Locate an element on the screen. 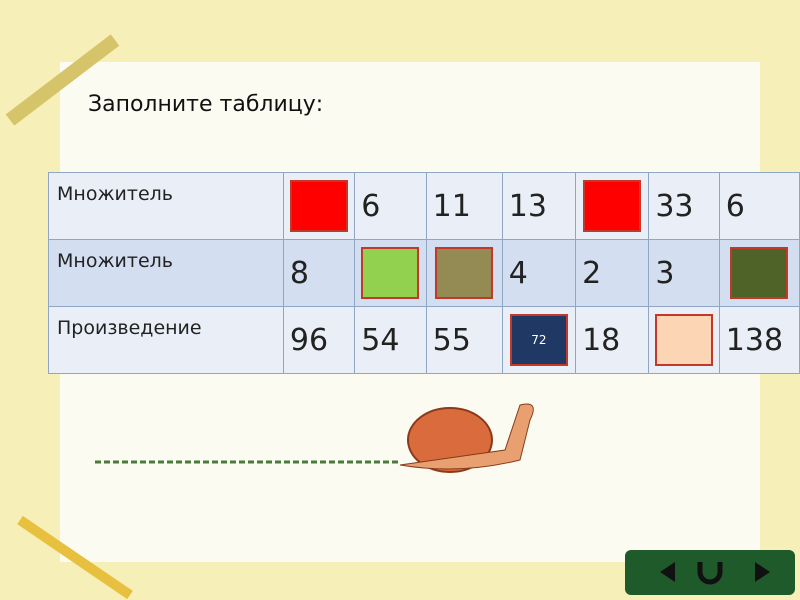  table-cell: 18 is located at coordinates (612, 340).